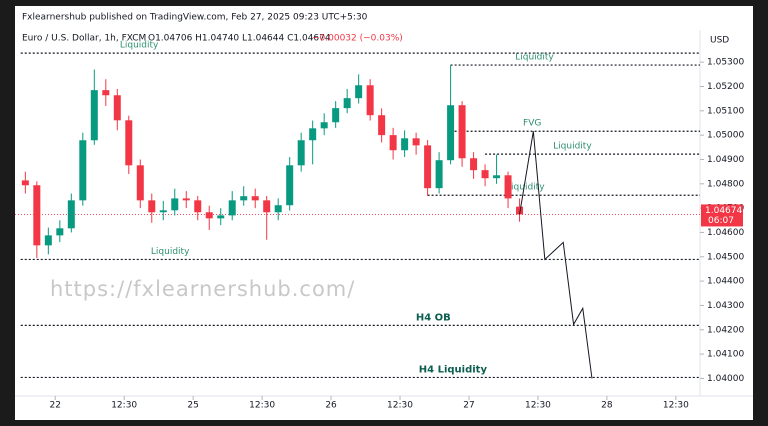 The width and height of the screenshot is (768, 426). What do you see at coordinates (357, 39) in the screenshot?
I see `change: −0.00032 (−0.03%)` at bounding box center [357, 39].